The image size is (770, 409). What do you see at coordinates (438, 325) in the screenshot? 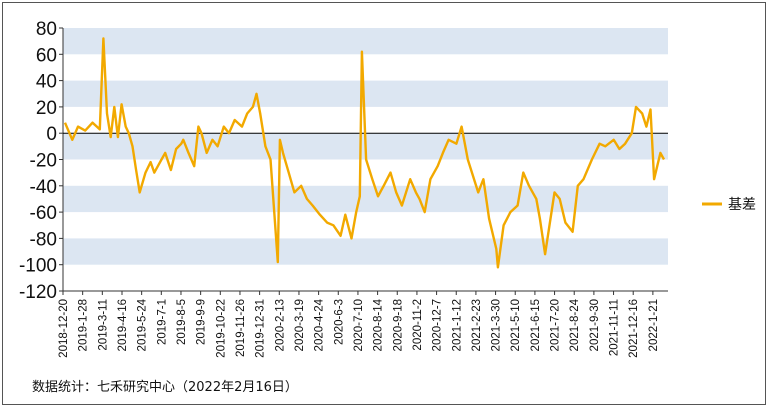
I see `x-tick-label: 2020-12-7` at bounding box center [438, 325].